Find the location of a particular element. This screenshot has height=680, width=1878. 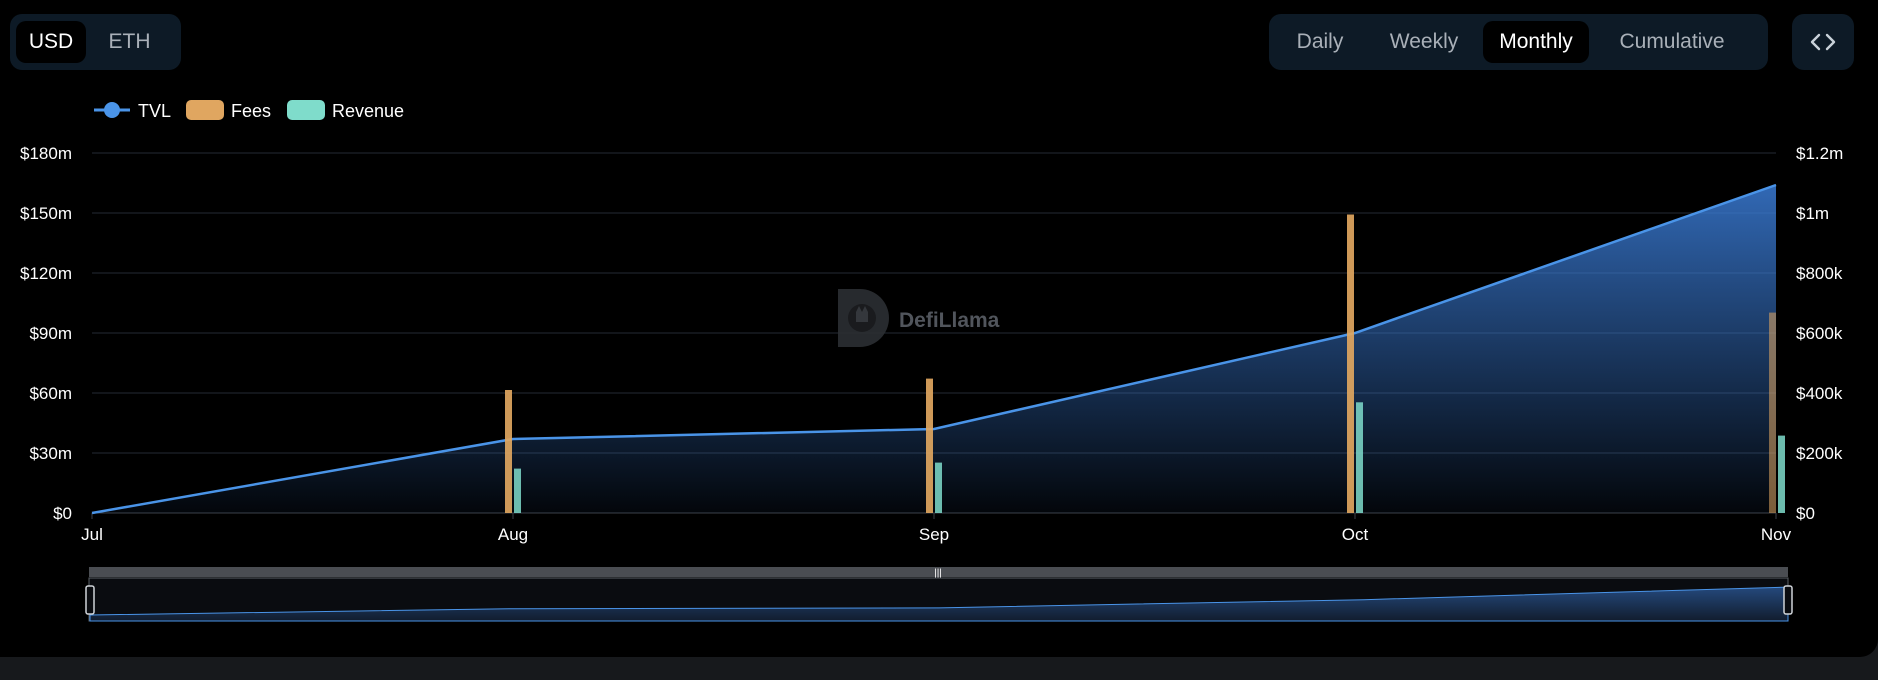

usd-button: USD is located at coordinates (51, 42).